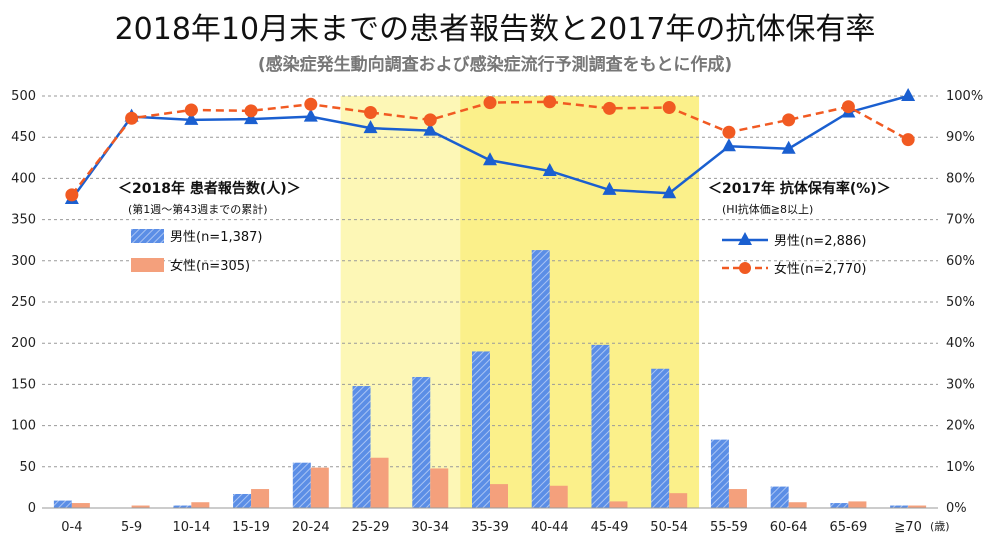 The image size is (990, 550). I want to click on line-legend-heading: ＜2017年 抗体保有率(%)＞, so click(799, 188).